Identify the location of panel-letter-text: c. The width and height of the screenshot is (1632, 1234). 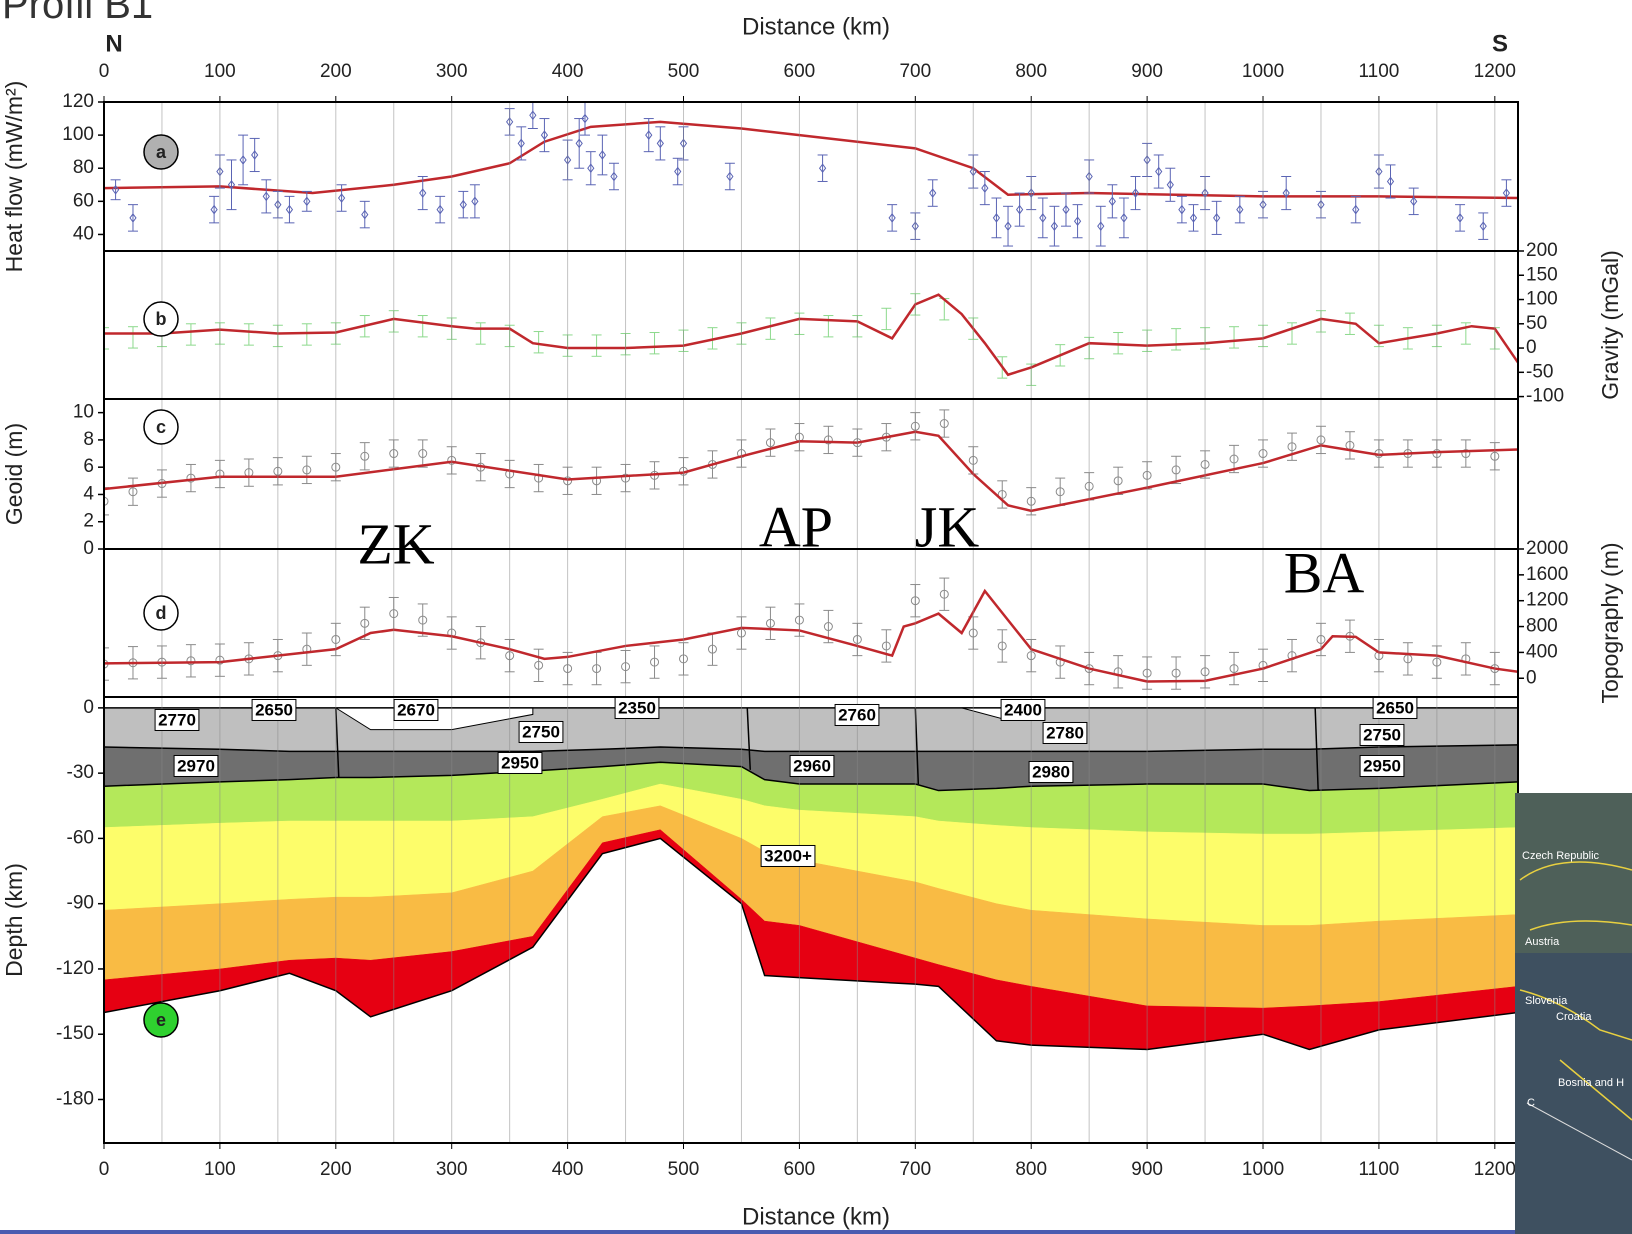
(161, 427).